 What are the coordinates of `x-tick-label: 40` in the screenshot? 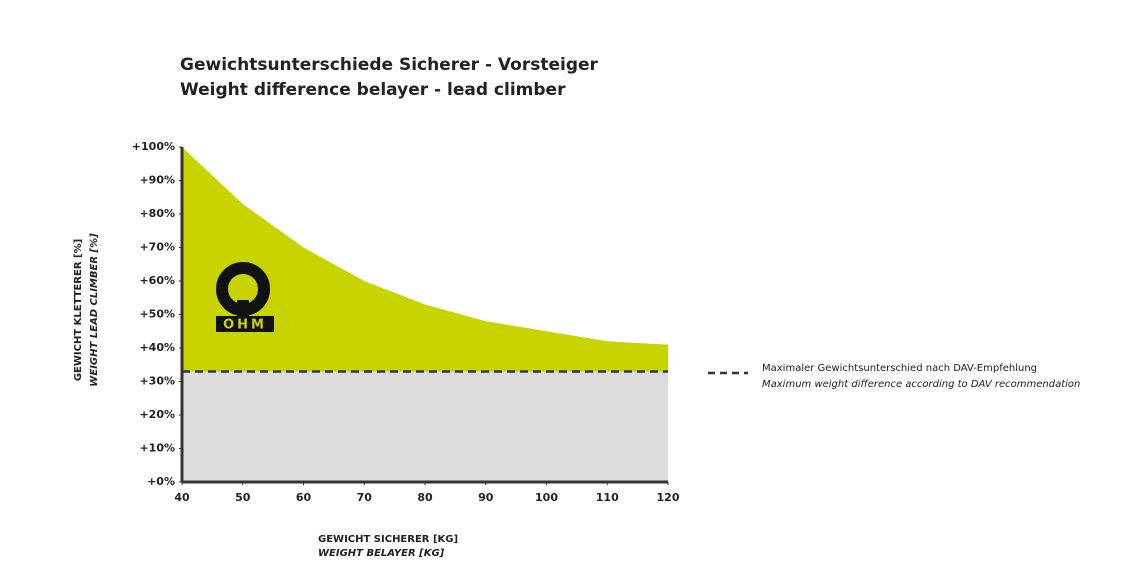 It's located at (182, 497).